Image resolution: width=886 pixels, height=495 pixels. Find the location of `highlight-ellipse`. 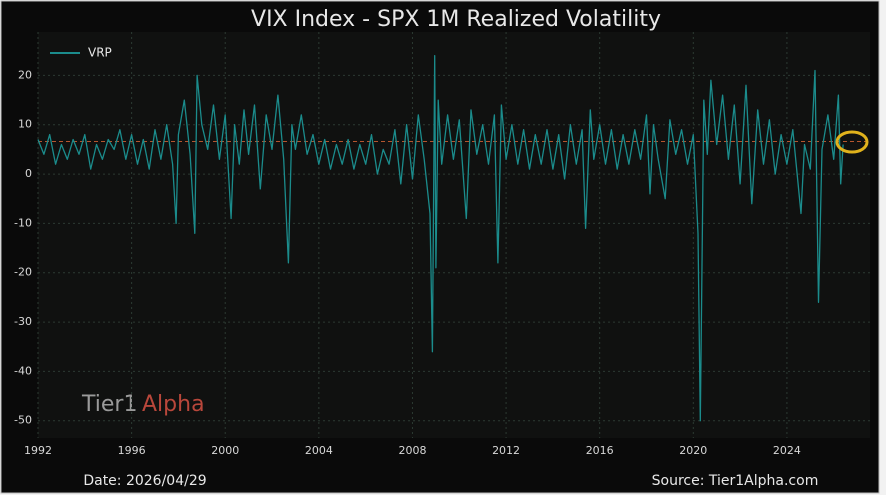

highlight-ellipse is located at coordinates (852, 142).